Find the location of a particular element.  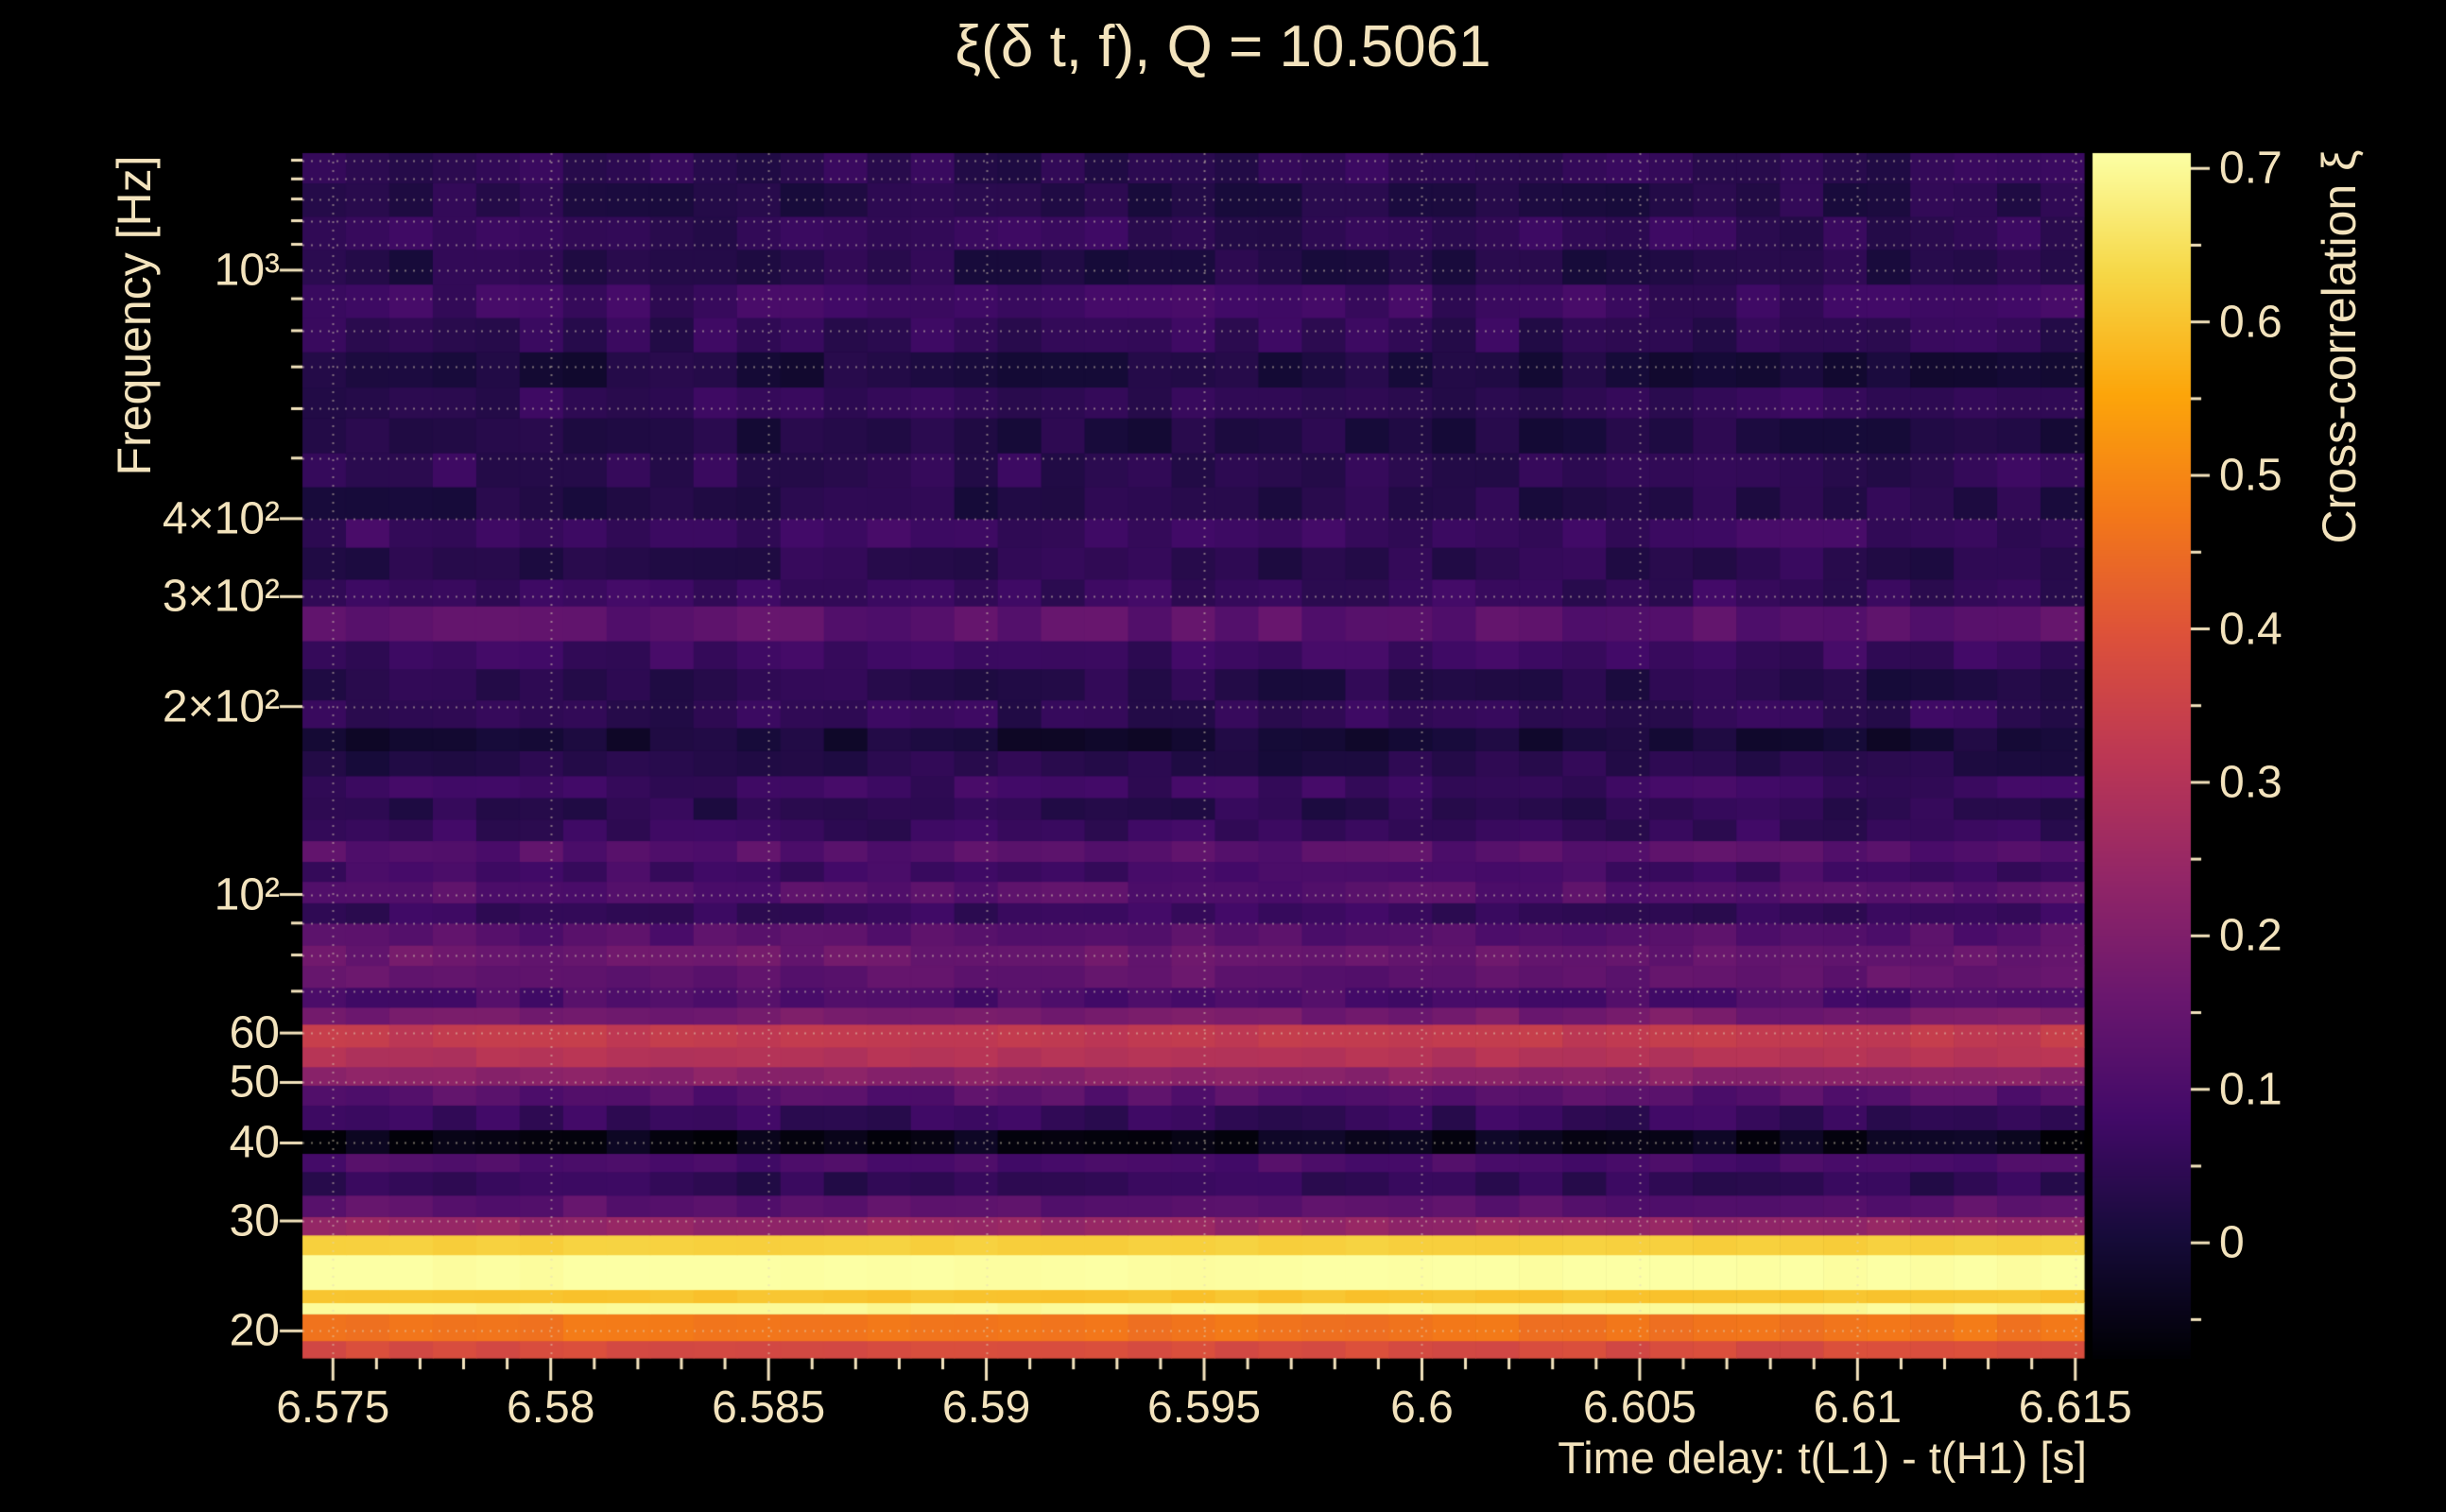

x-tick-label: 6.615 is located at coordinates (2075, 1408).